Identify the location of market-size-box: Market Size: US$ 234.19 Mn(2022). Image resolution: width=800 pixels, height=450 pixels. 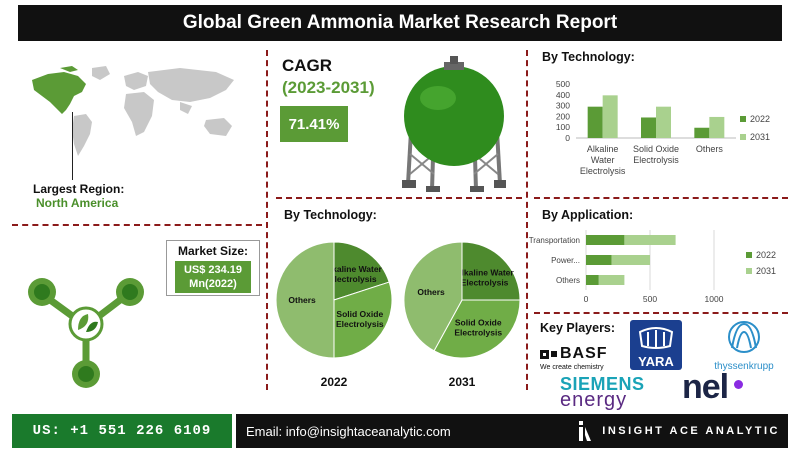
(213, 268).